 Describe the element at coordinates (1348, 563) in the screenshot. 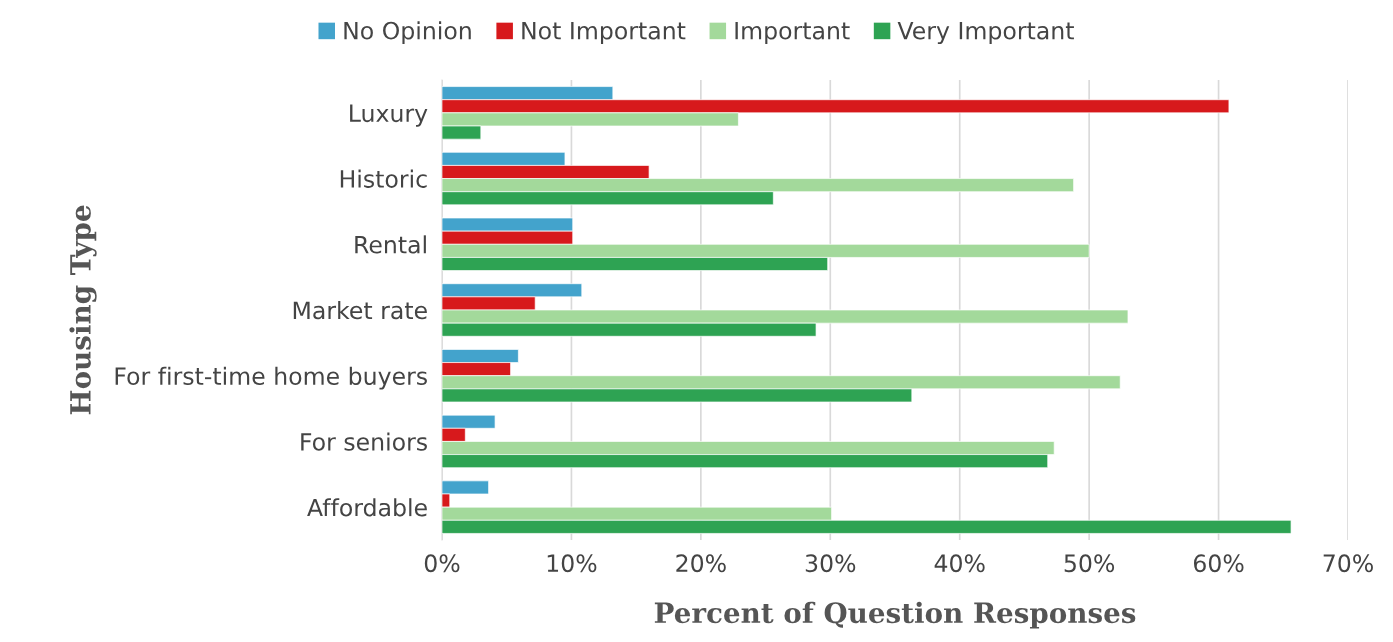

I see `x-tick-label: 70%` at that location.